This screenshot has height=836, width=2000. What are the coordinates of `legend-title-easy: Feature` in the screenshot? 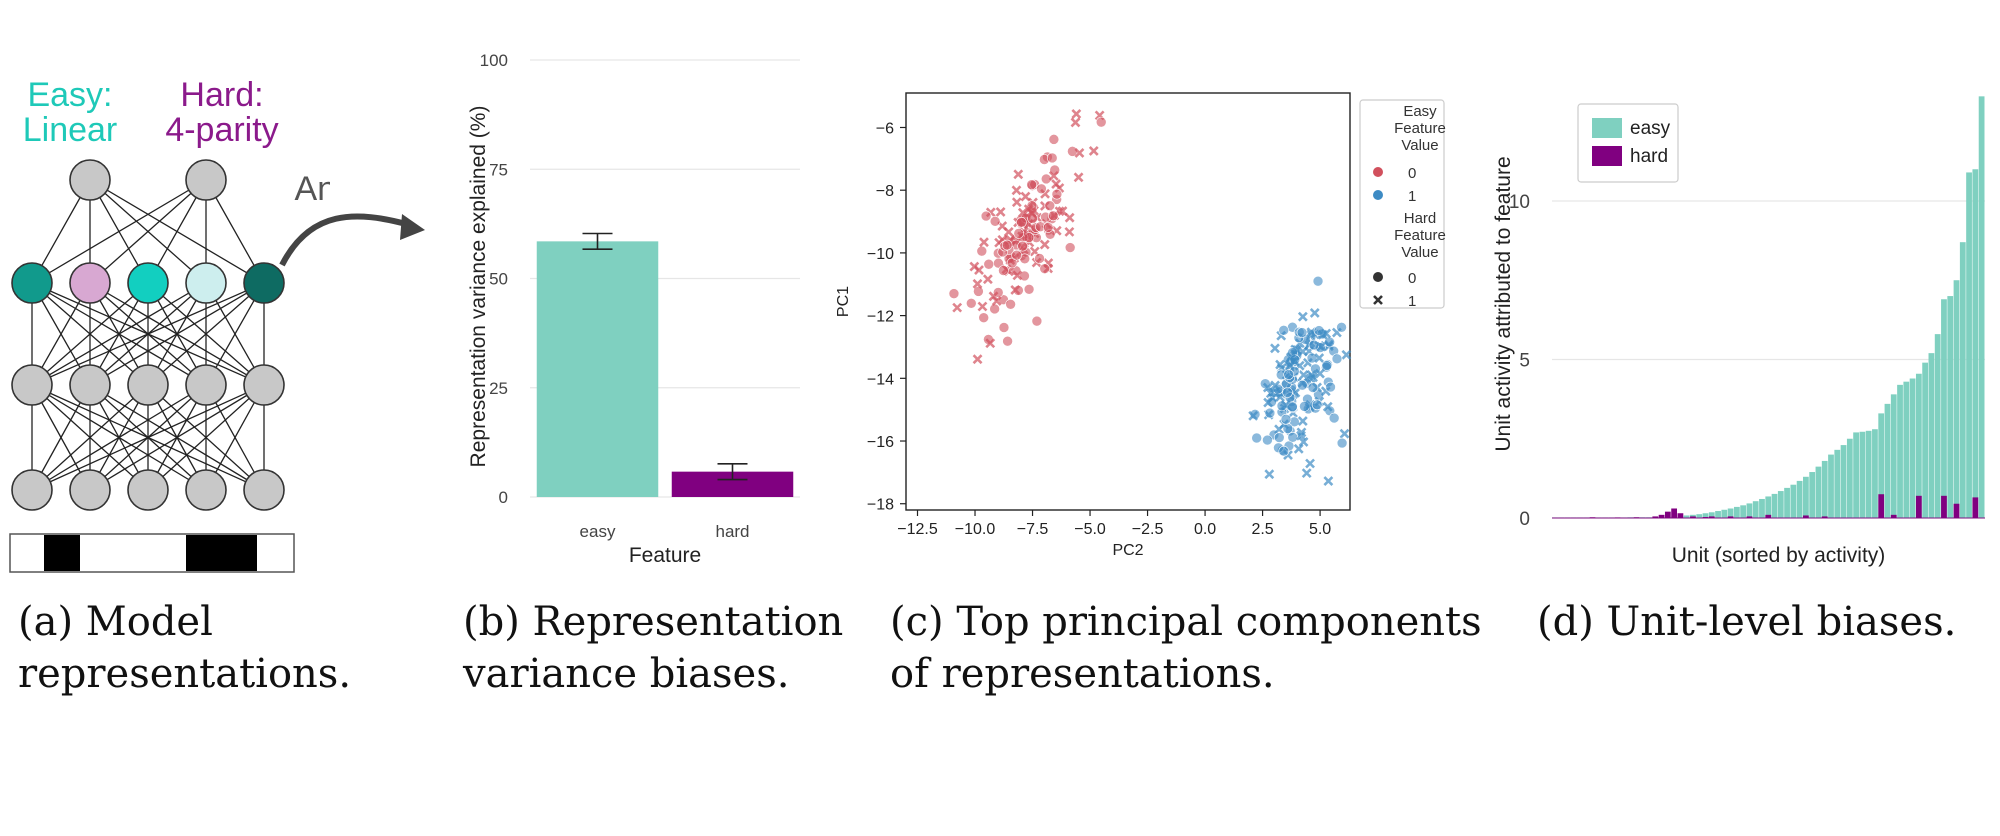 It's located at (1420, 128).